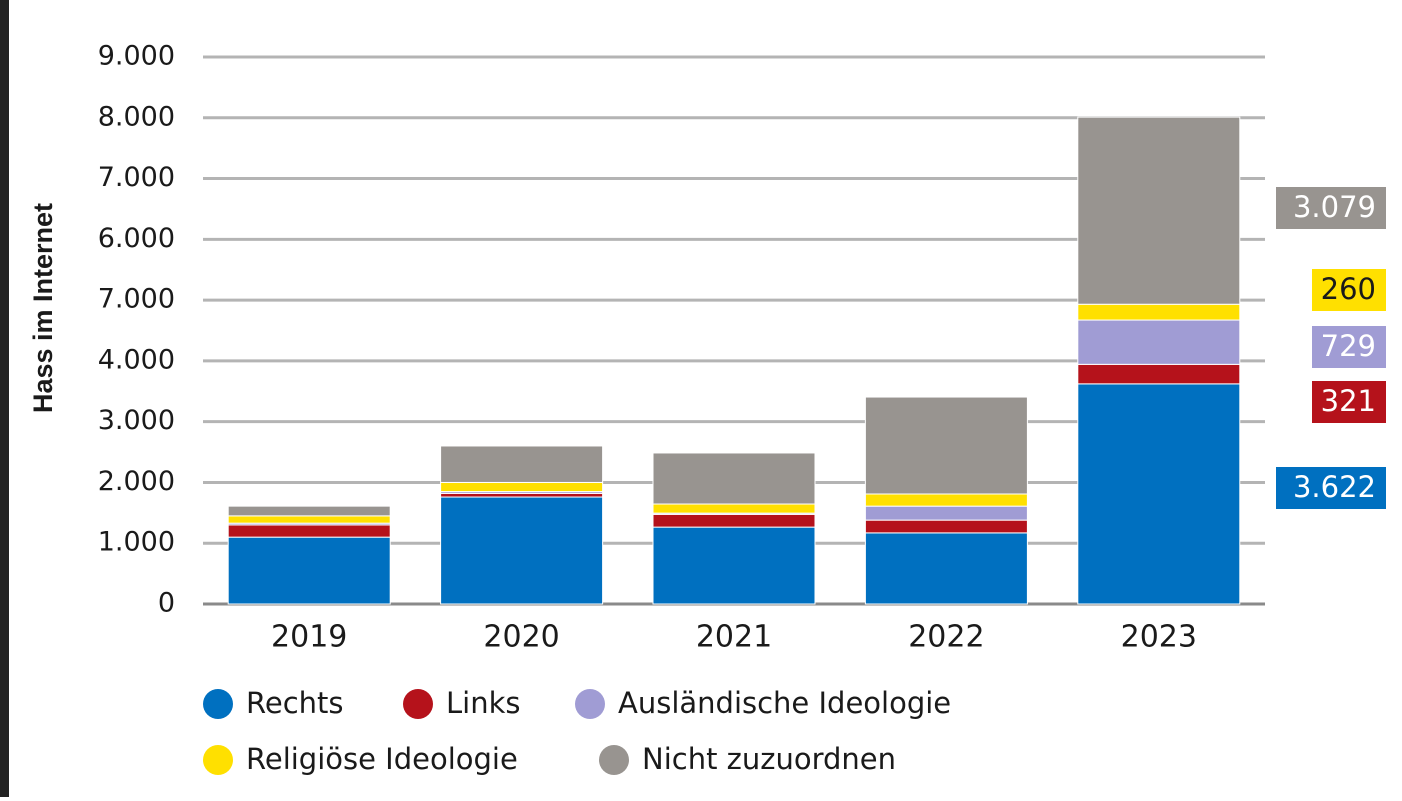  I want to click on value-label: 3.622, so click(1334, 487).